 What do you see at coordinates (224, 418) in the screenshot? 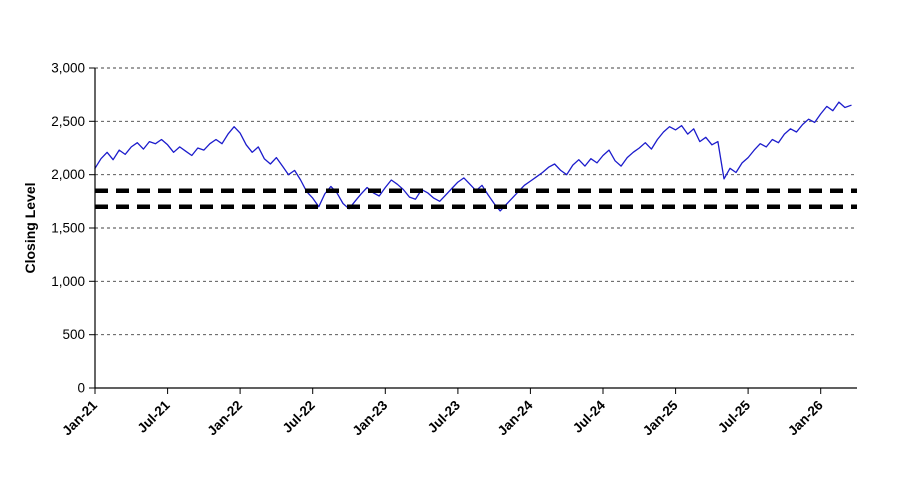
I see `x-tick-label: Jan-22` at bounding box center [224, 418].